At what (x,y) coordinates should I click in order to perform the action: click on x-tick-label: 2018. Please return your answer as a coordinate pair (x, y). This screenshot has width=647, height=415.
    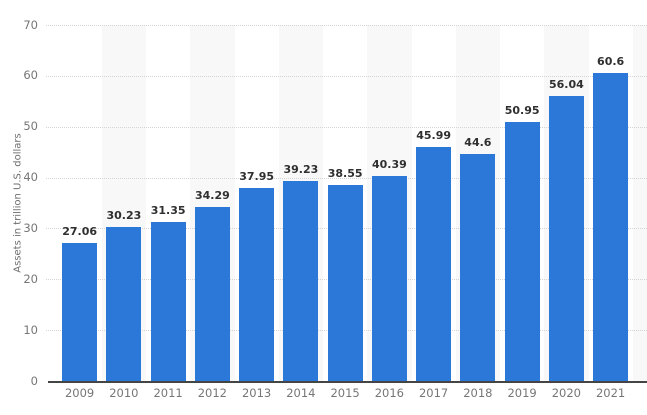
    Looking at the image, I should click on (478, 393).